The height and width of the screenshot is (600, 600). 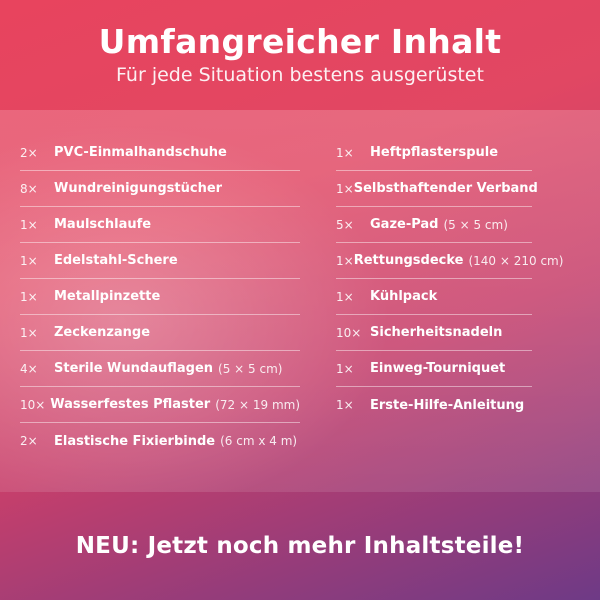 What do you see at coordinates (135, 441) in the screenshot?
I see `item-name: Elastische Fixierbinde` at bounding box center [135, 441].